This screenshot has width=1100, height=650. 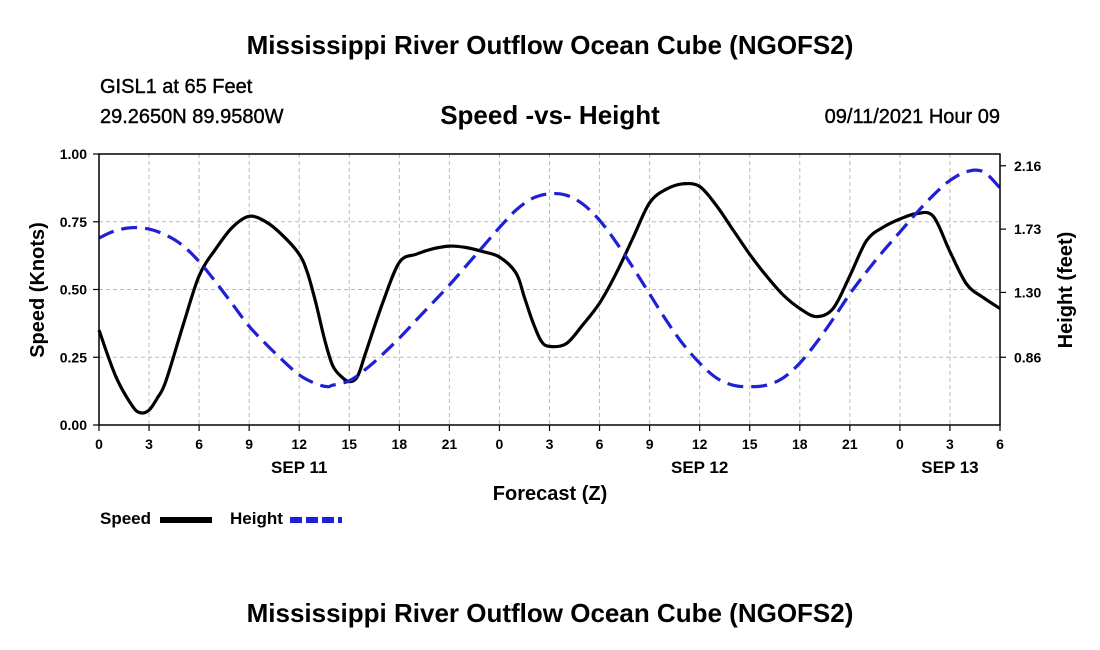 I want to click on y-axis-title-right: Height (feet), so click(x=1066, y=290).